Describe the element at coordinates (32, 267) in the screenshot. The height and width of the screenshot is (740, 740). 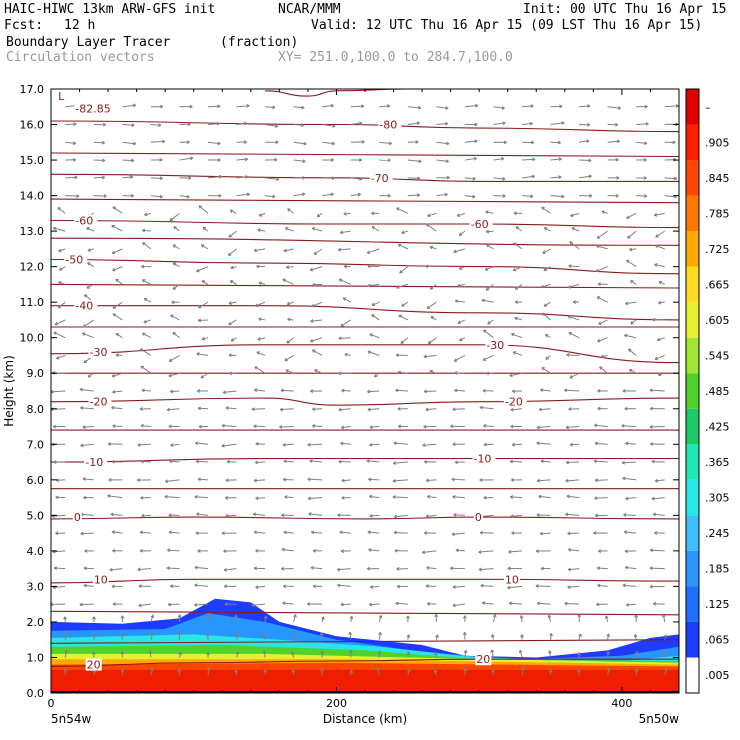
I see `y-tick-label: 12.0` at that location.